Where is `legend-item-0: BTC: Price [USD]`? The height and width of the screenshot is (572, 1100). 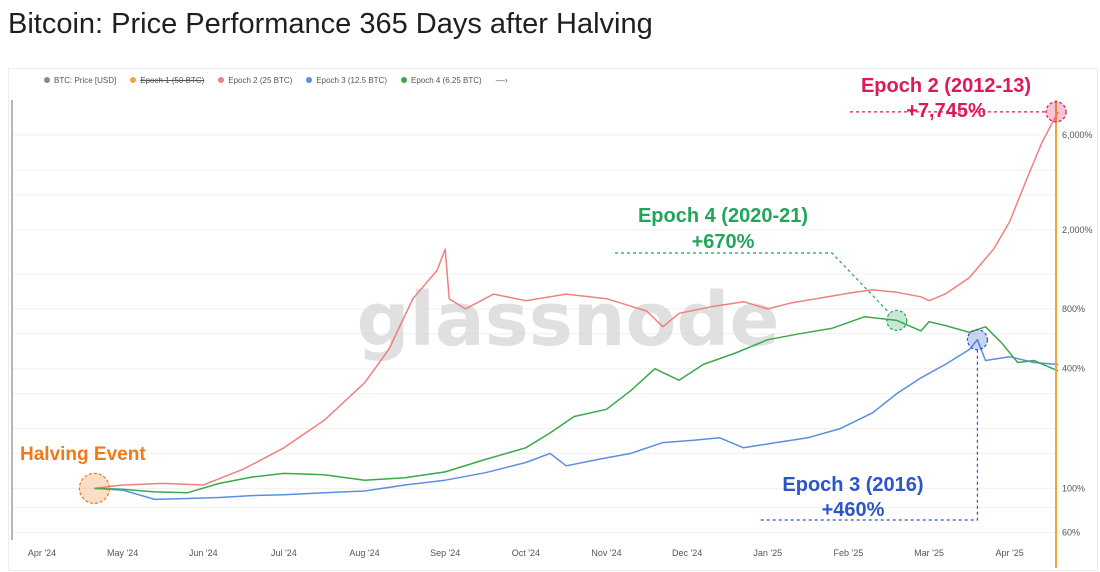
legend-item-0: BTC: Price [USD] is located at coordinates (80, 80).